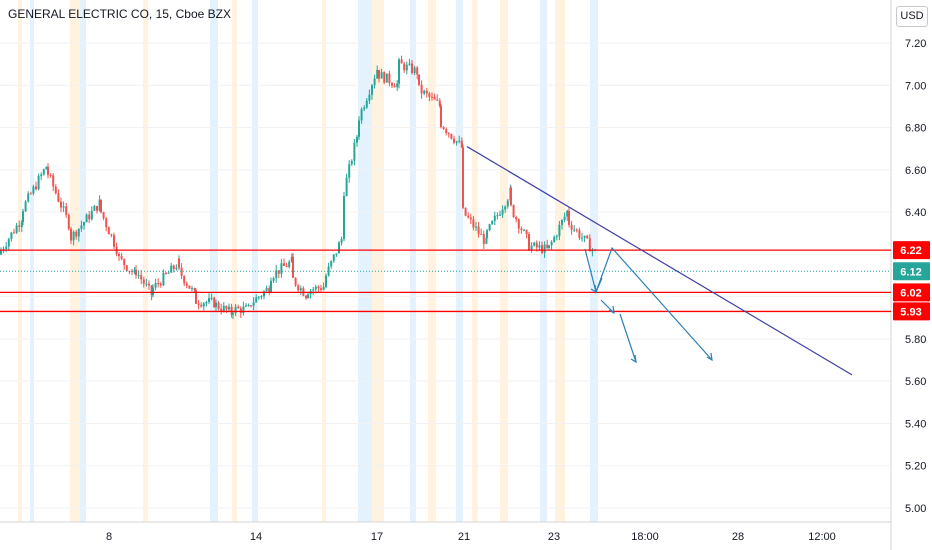 The width and height of the screenshot is (932, 550). What do you see at coordinates (256, 537) in the screenshot?
I see `x-tick-label: 14` at bounding box center [256, 537].